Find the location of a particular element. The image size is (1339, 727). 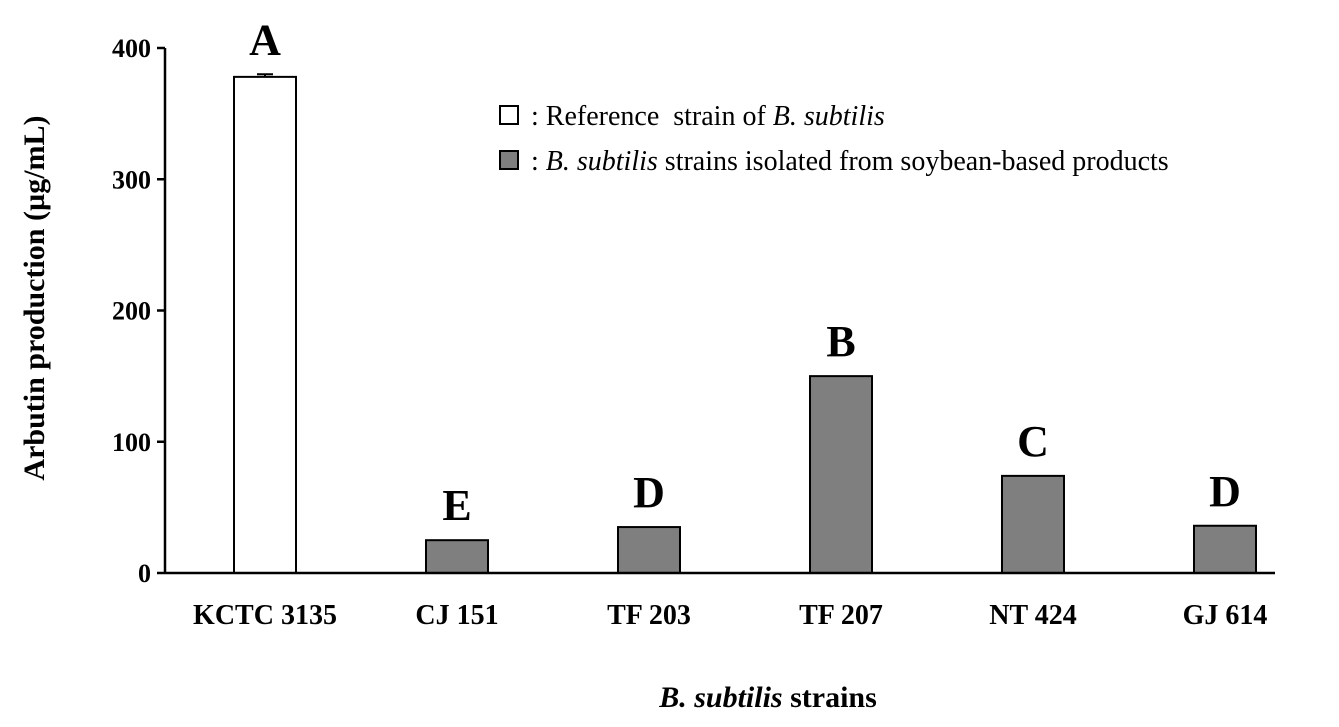

legend-swatch-isolated is located at coordinates (509, 160).